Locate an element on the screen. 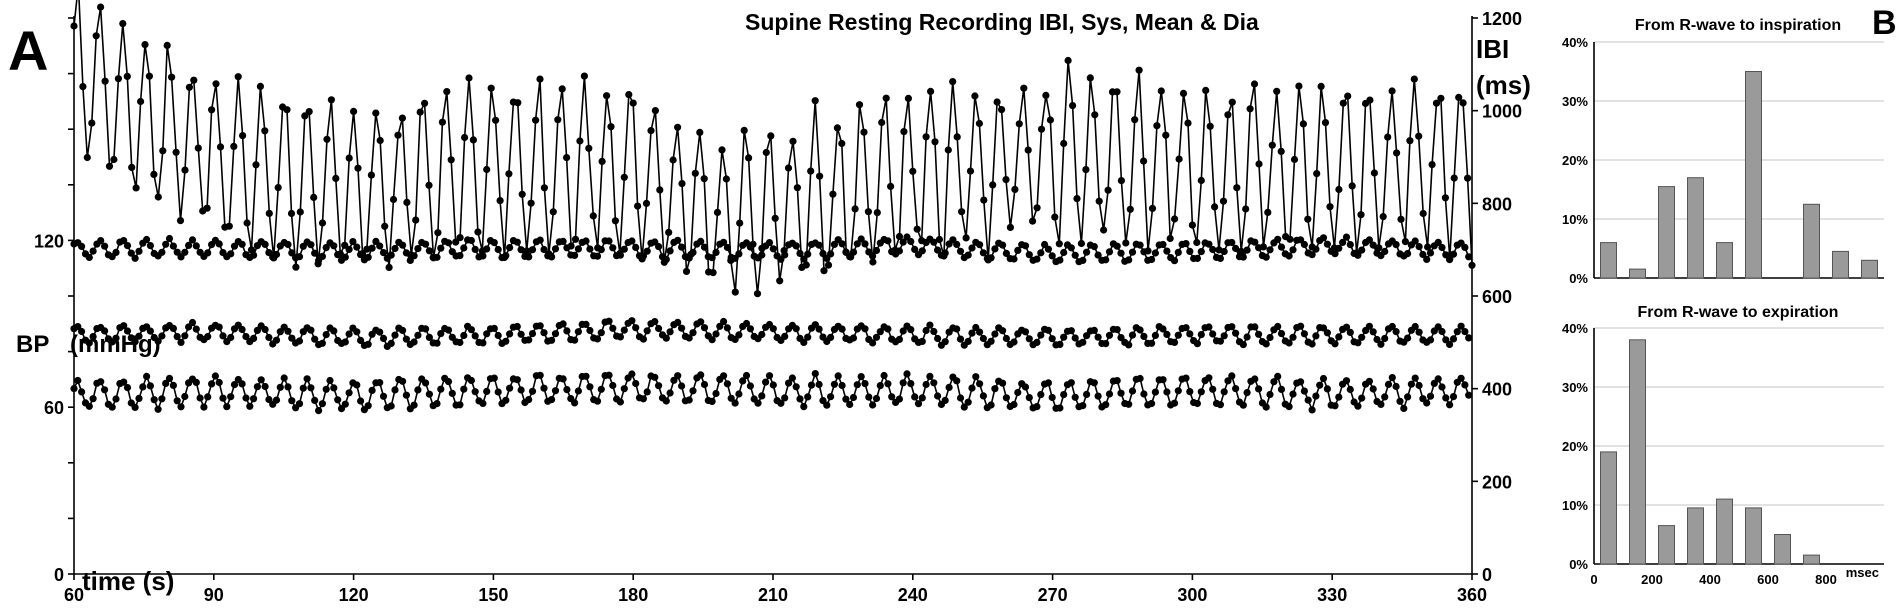  y-tick-label: 0% is located at coordinates (1578, 564).